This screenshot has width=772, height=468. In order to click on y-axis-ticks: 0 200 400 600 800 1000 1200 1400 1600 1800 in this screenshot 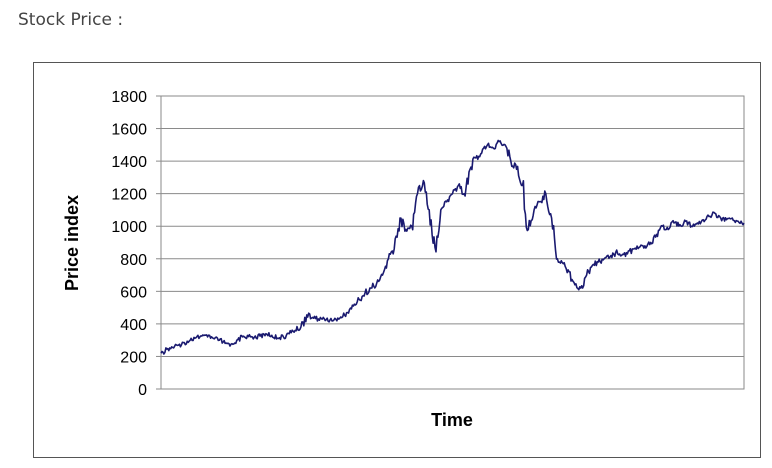, I will do `click(136, 244)`.